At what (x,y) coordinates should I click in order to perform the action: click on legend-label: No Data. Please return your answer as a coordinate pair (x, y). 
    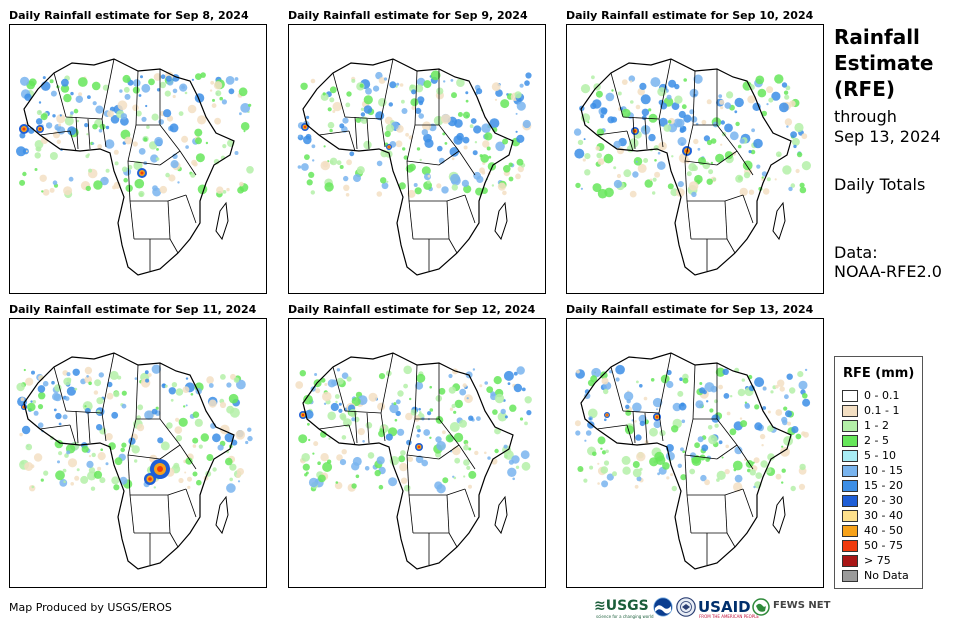
    Looking at the image, I should click on (886, 575).